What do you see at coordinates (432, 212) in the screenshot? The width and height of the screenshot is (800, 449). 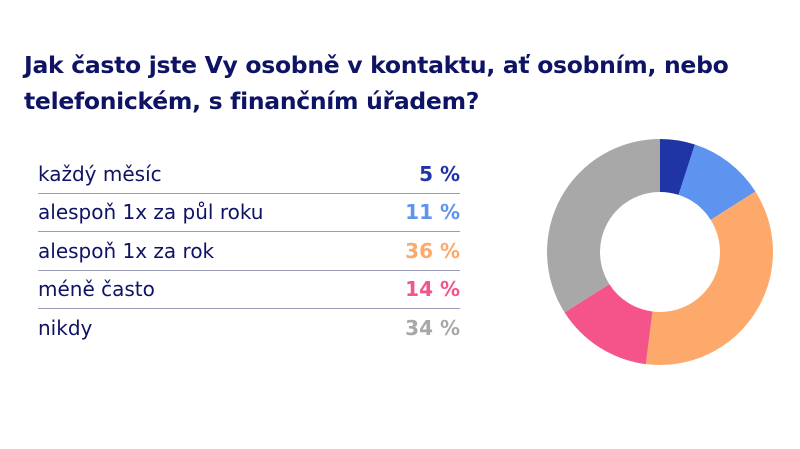 I see `legend-value: 11 %` at bounding box center [432, 212].